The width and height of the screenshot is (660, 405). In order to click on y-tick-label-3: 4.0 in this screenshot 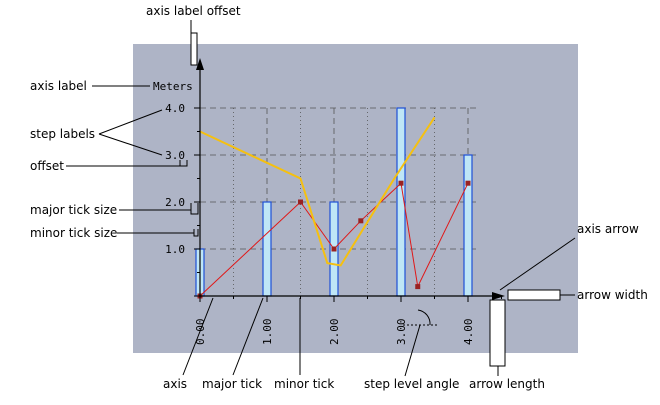, I will do `click(175, 108)`.